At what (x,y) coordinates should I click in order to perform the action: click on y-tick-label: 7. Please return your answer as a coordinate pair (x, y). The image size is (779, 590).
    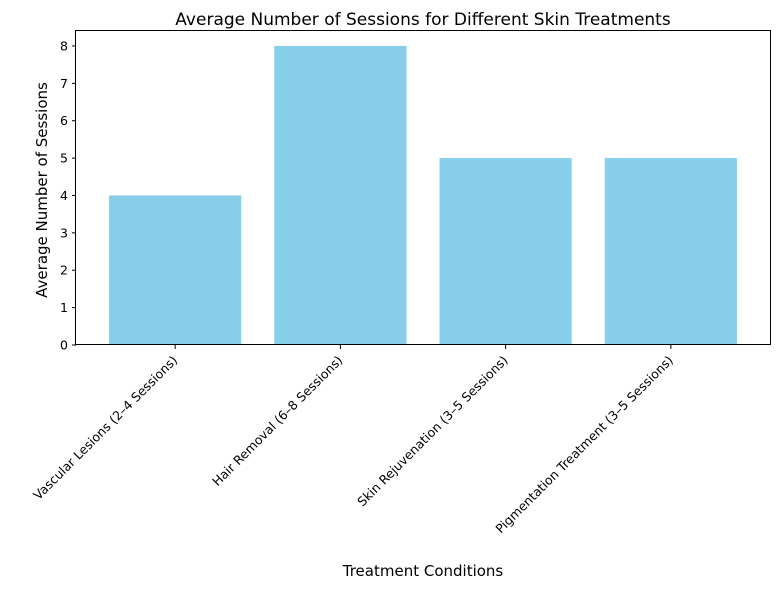
    Looking at the image, I should click on (64, 83).